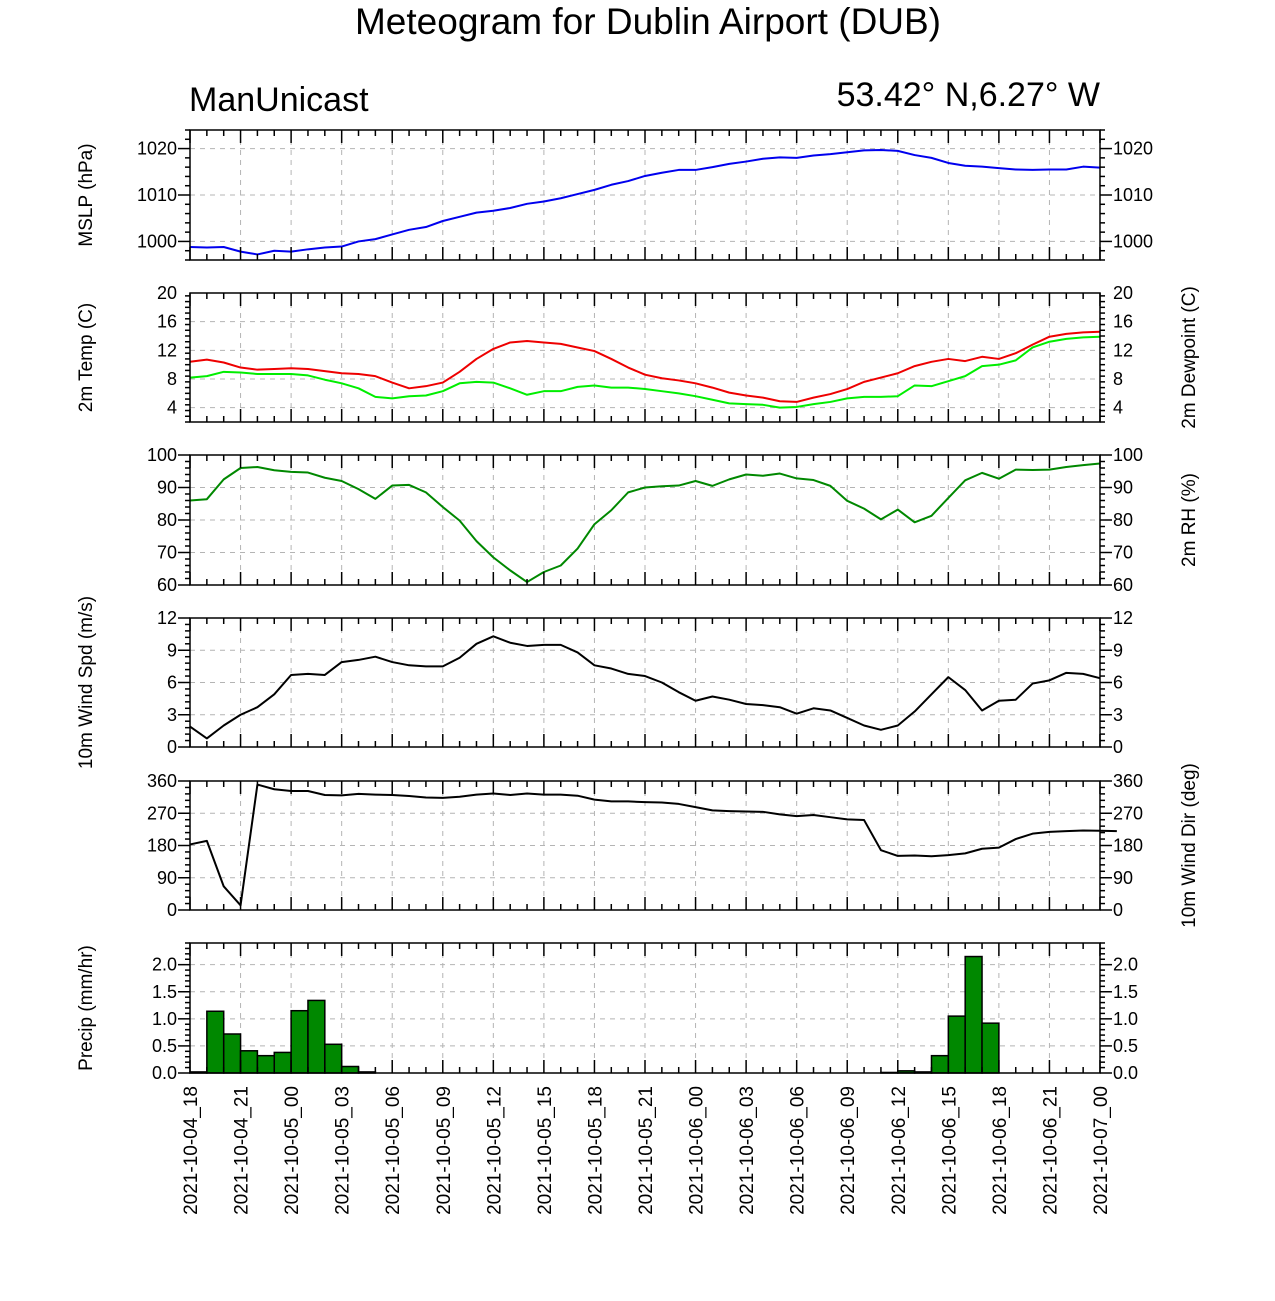  I want to click on x-tick-label: 2021-10-05_06, so click(393, 1150).